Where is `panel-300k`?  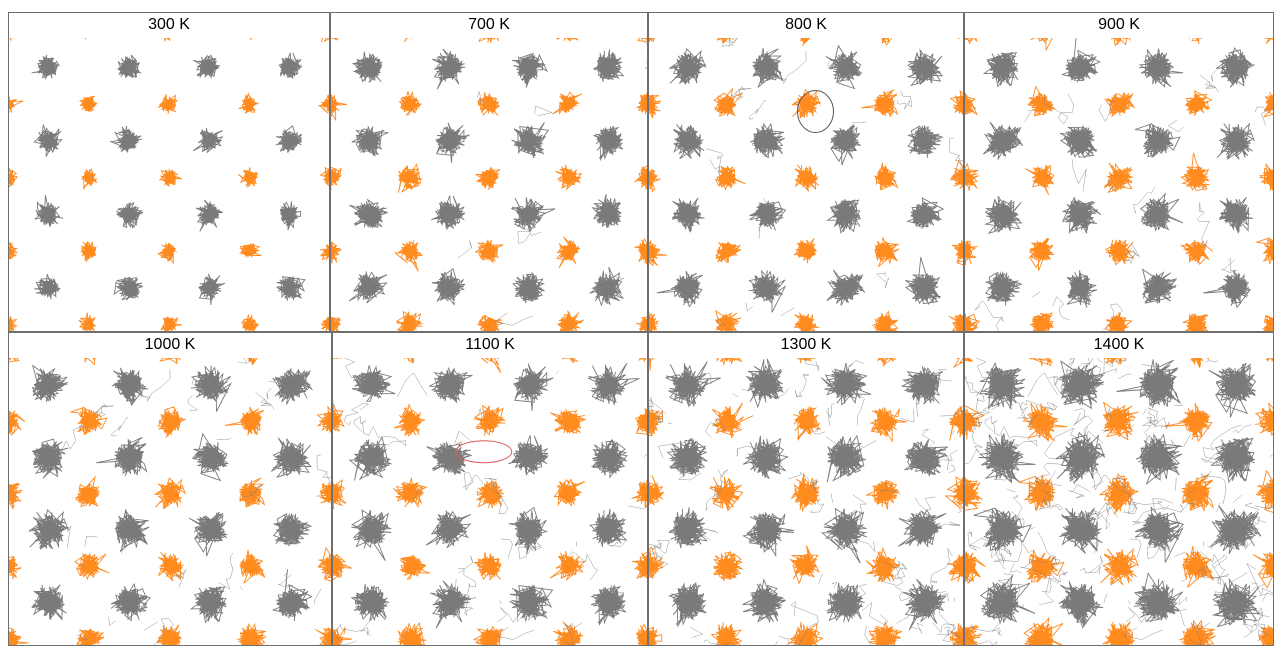
panel-300k is located at coordinates (169, 185).